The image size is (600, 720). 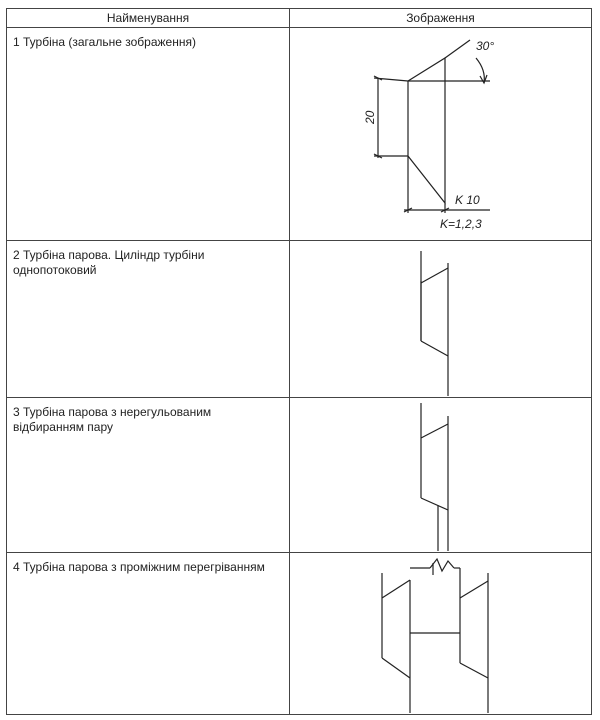 I want to click on single-flow-turbine-symbol, so click(x=434, y=323).